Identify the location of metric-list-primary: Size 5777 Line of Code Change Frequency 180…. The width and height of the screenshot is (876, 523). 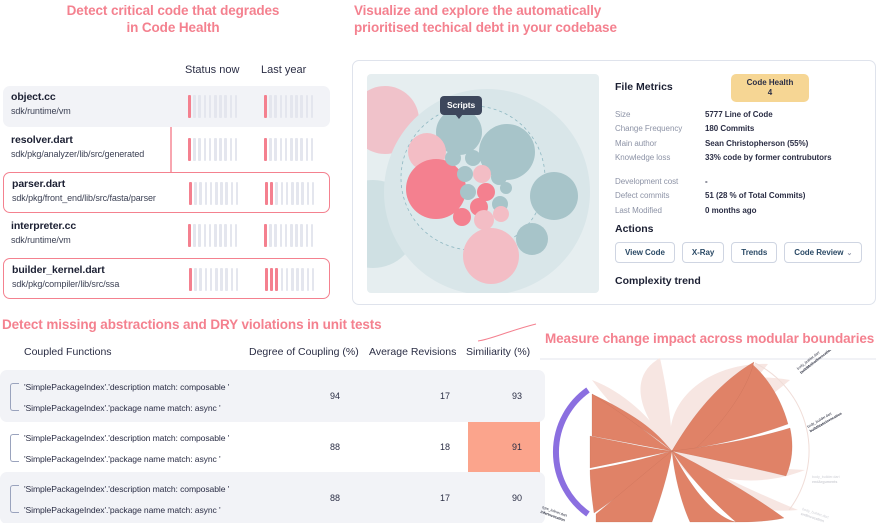
(740, 136).